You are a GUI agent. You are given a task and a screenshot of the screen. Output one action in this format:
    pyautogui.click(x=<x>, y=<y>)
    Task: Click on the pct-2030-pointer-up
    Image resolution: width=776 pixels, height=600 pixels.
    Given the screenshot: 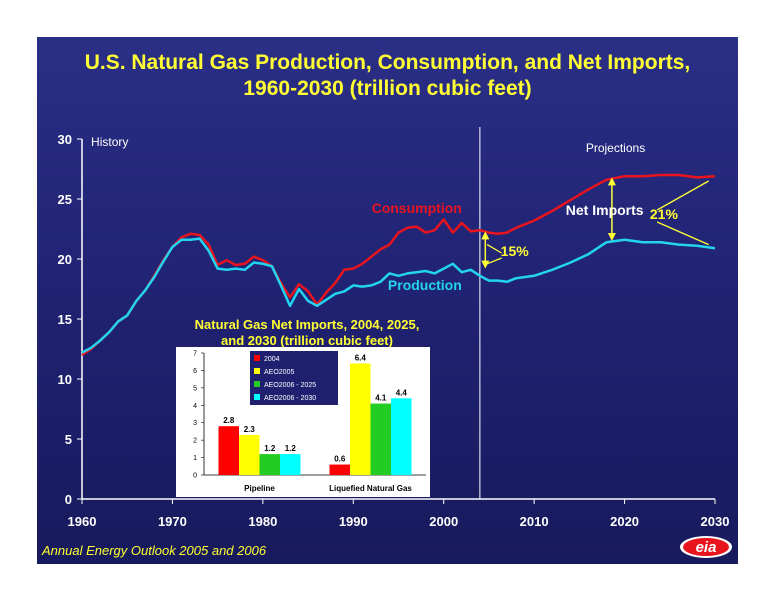 What is the action you would take?
    pyautogui.click(x=682, y=195)
    